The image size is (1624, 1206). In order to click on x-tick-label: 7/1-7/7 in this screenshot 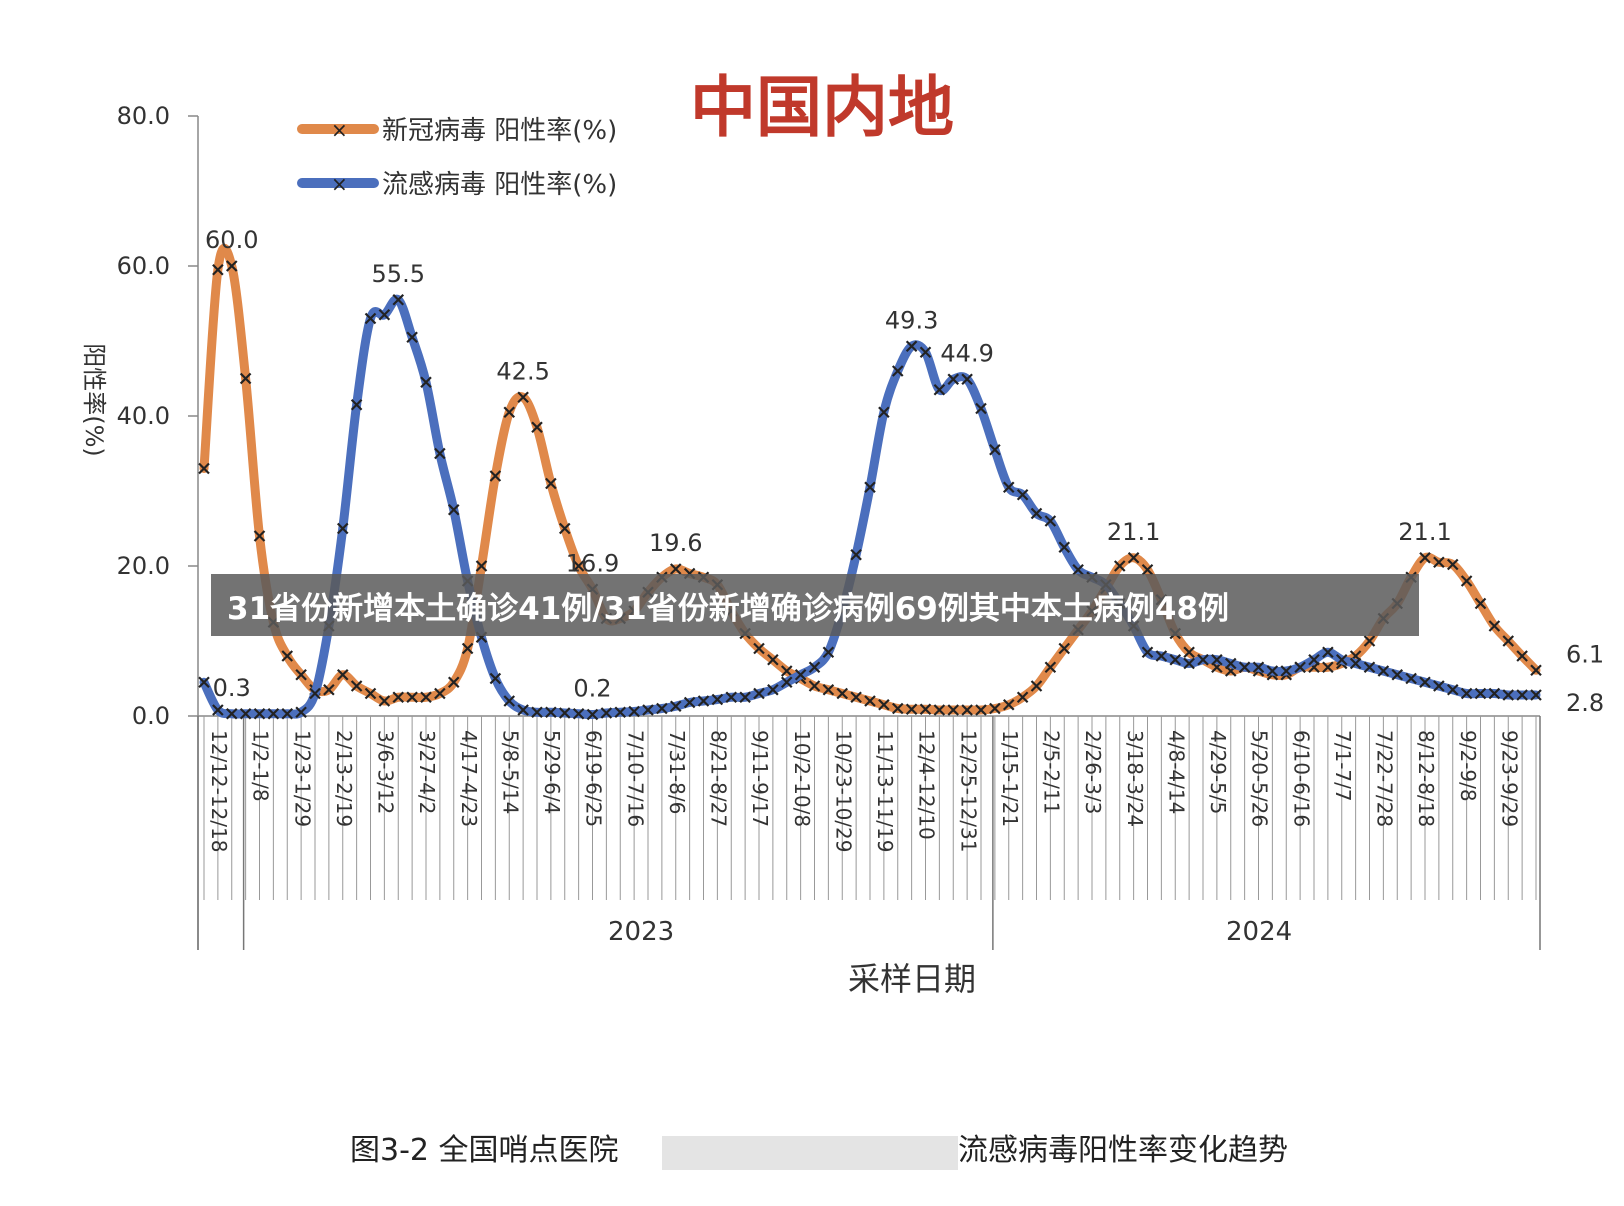, I will do `click(1343, 766)`.